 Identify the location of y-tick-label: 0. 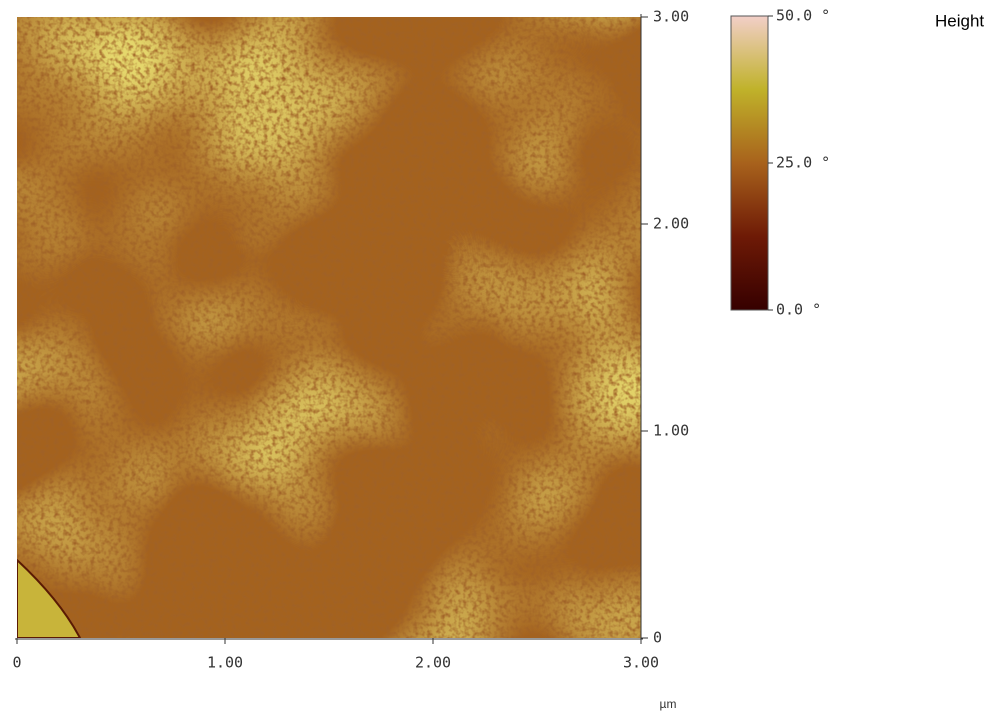
(657, 638).